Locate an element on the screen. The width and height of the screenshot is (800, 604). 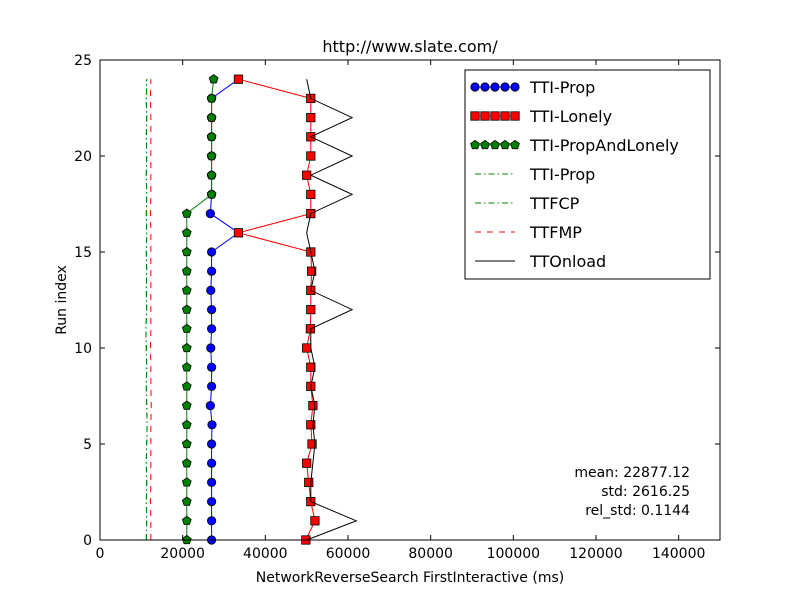
y-tick-label: 10 is located at coordinates (83, 349).